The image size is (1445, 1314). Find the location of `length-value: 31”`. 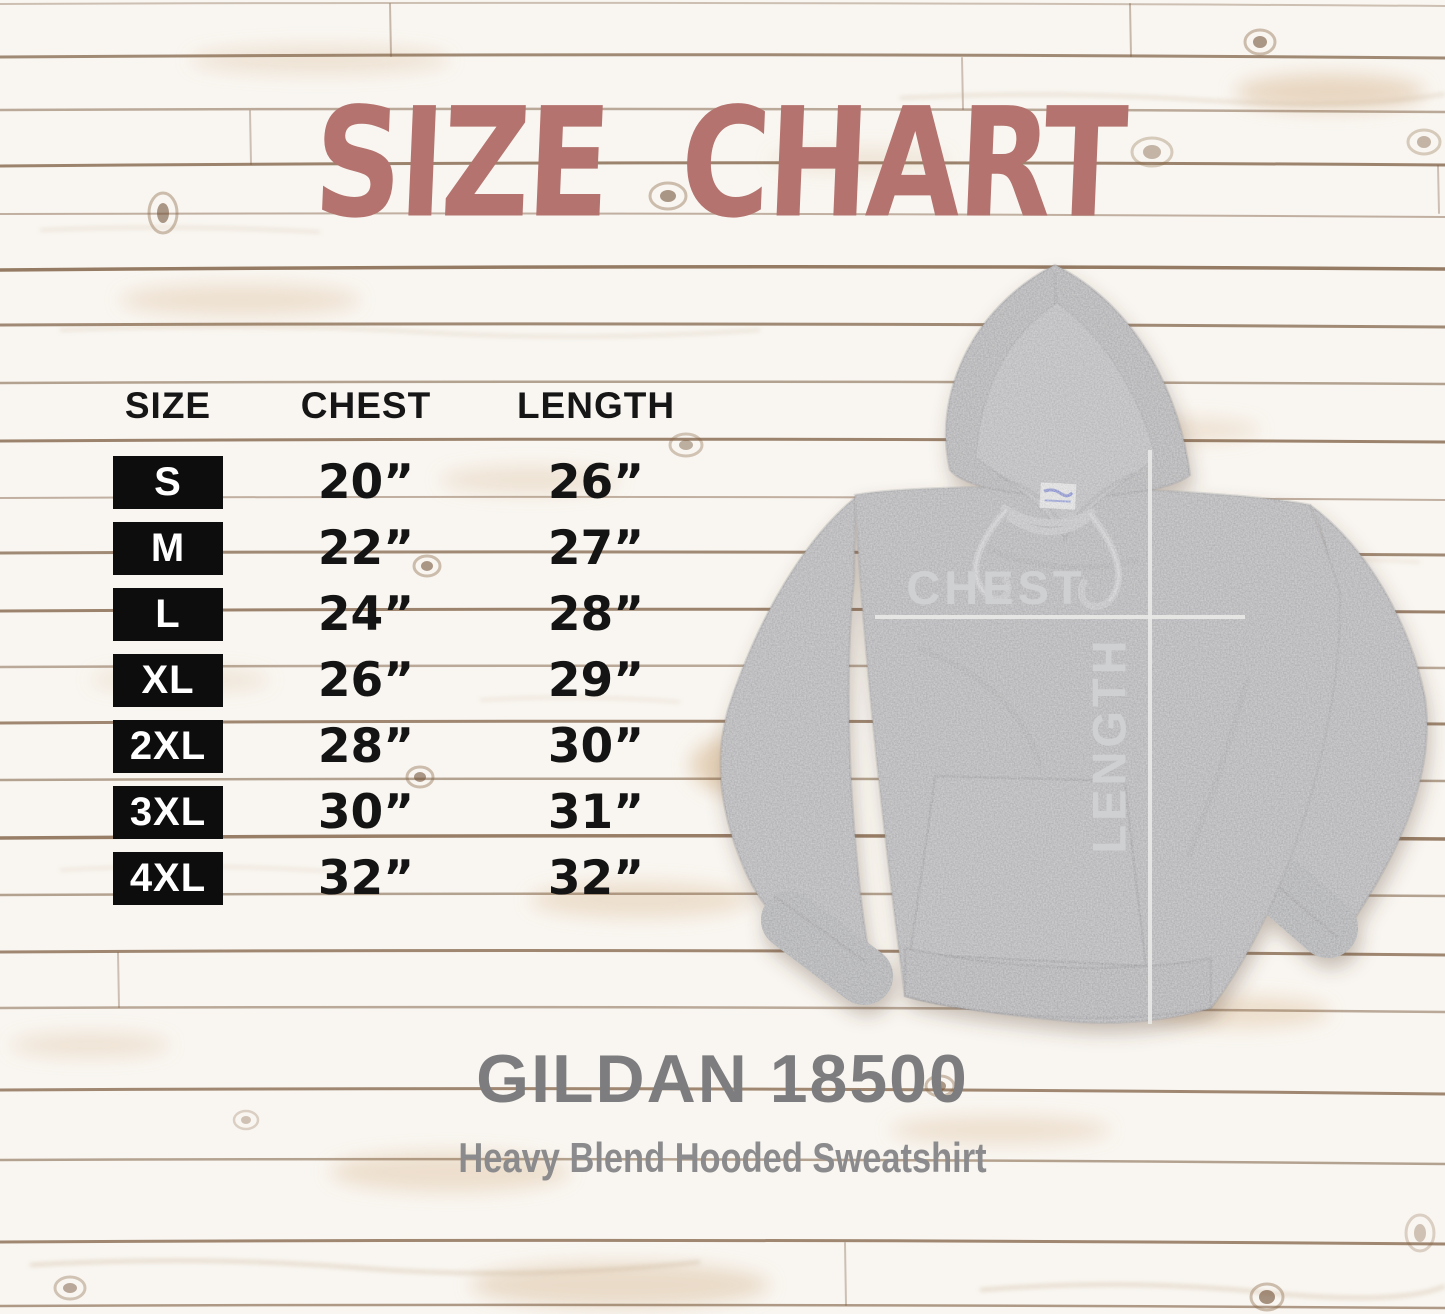

length-value: 31” is located at coordinates (596, 812).